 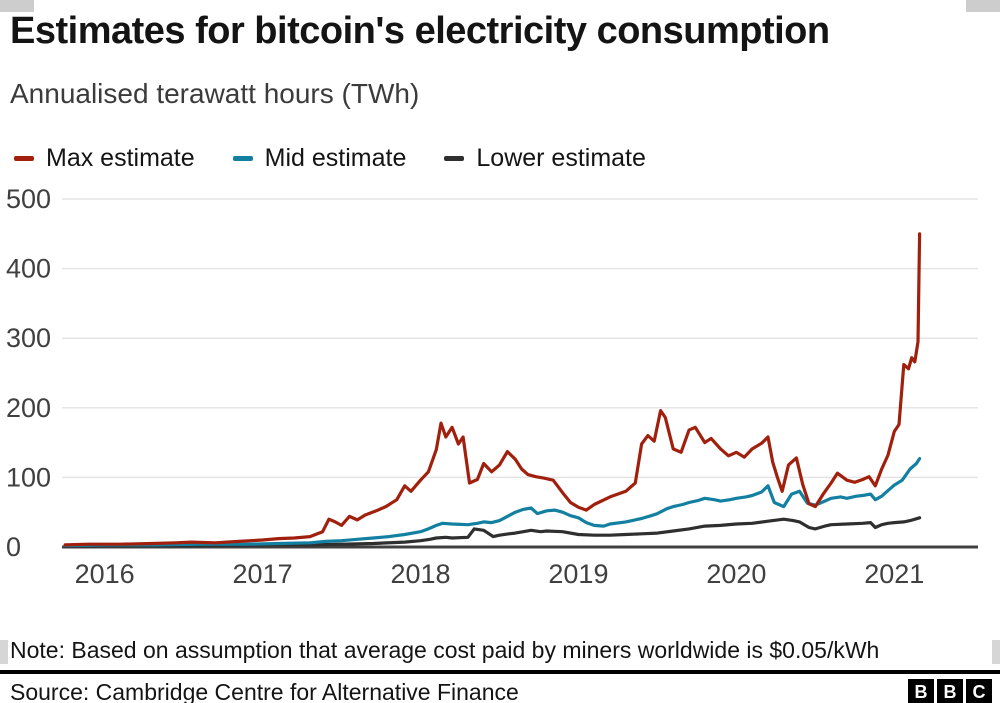 What do you see at coordinates (242, 158) in the screenshot?
I see `legend-swatch-mid-estimate` at bounding box center [242, 158].